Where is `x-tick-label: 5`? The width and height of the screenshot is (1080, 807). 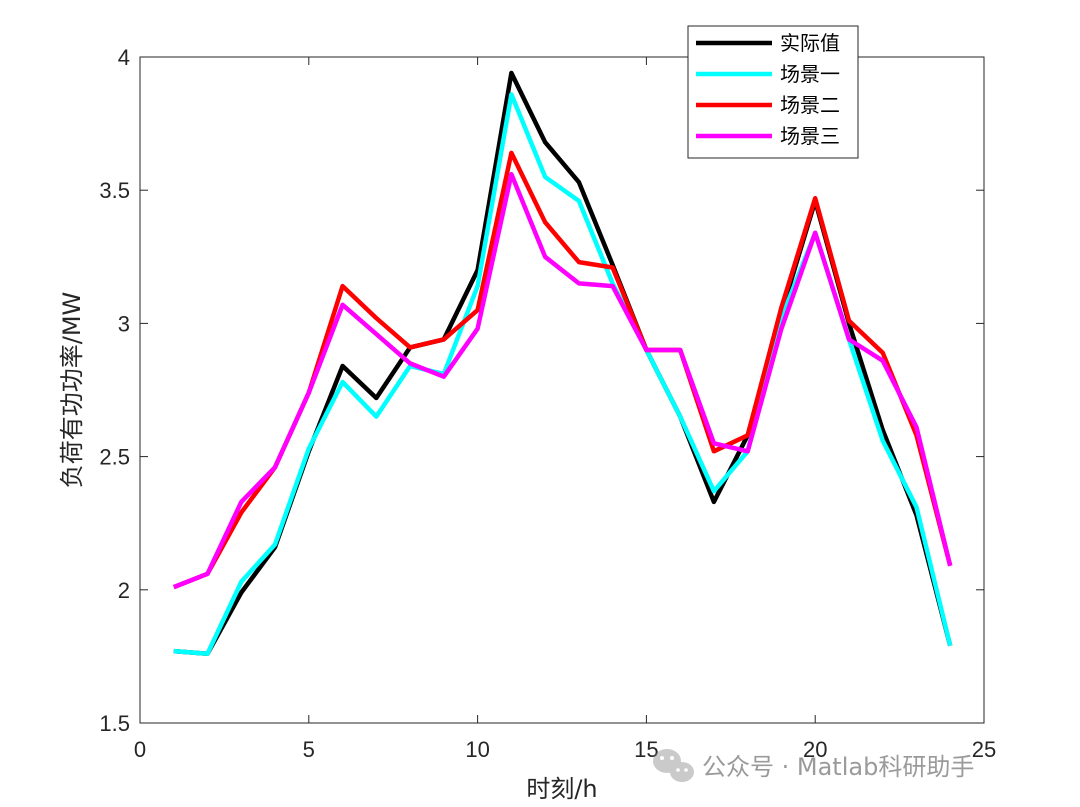 x-tick-label: 5 is located at coordinates (309, 749).